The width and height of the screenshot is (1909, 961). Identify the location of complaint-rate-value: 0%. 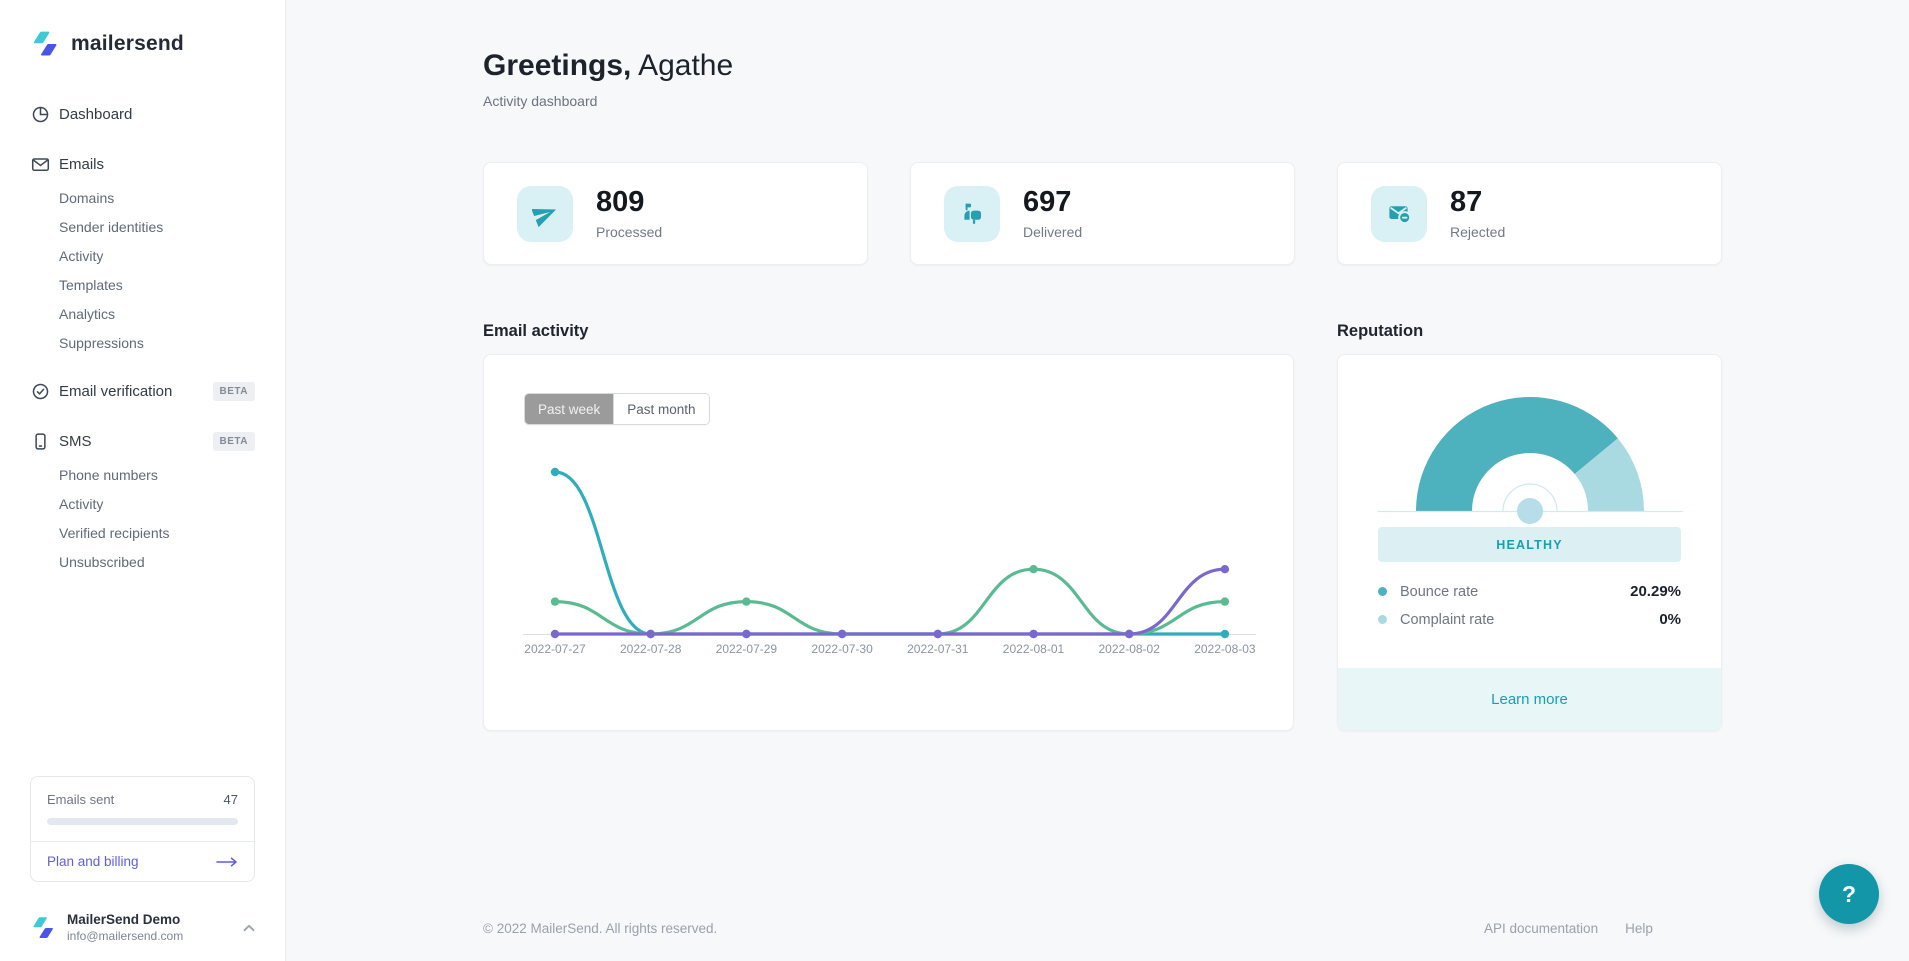
(1670, 619).